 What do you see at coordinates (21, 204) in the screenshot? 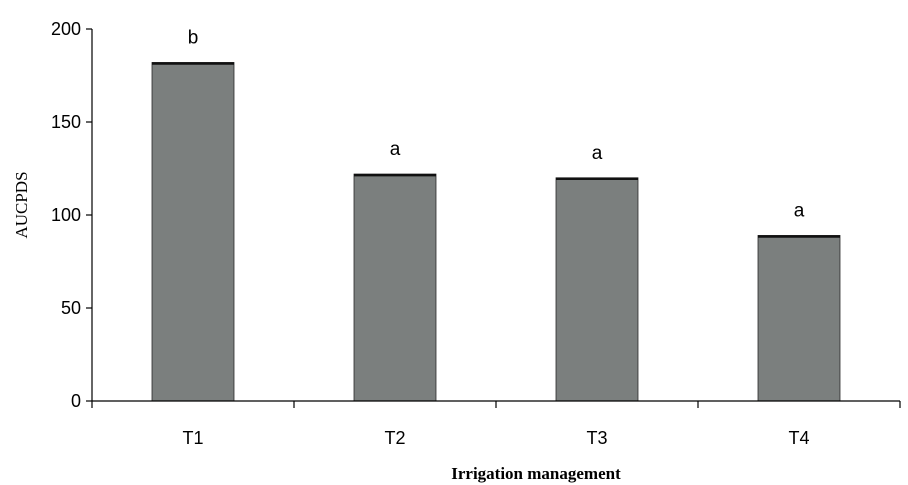
I see `y-axis-title: AUCPDS` at bounding box center [21, 204].